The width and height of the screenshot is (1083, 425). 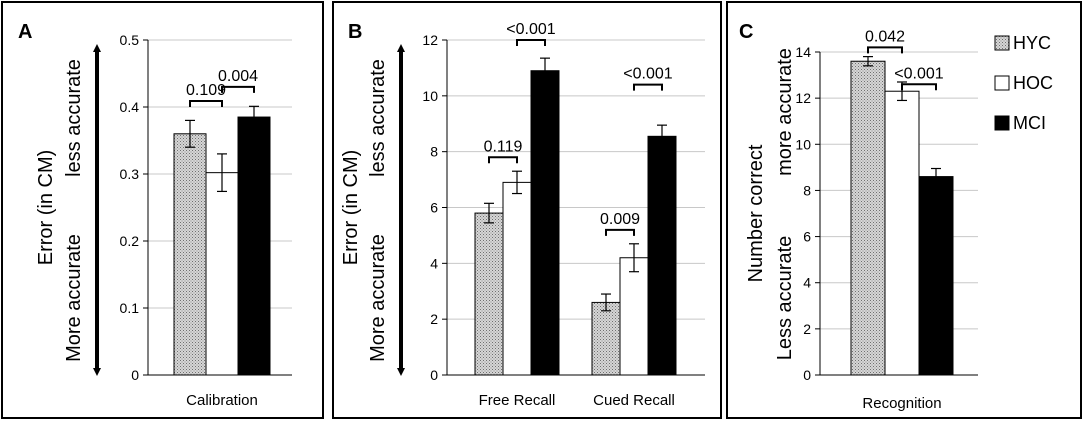 What do you see at coordinates (756, 213) in the screenshot?
I see `y-axis-title: Number correct` at bounding box center [756, 213].